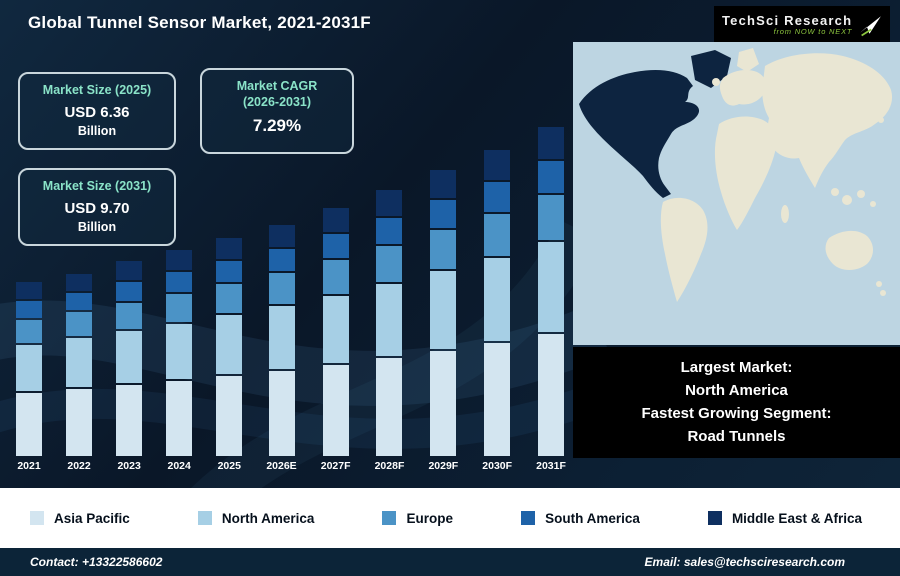 The image size is (900, 576). What do you see at coordinates (268, 518) in the screenshot?
I see `legend-label: North America` at bounding box center [268, 518].